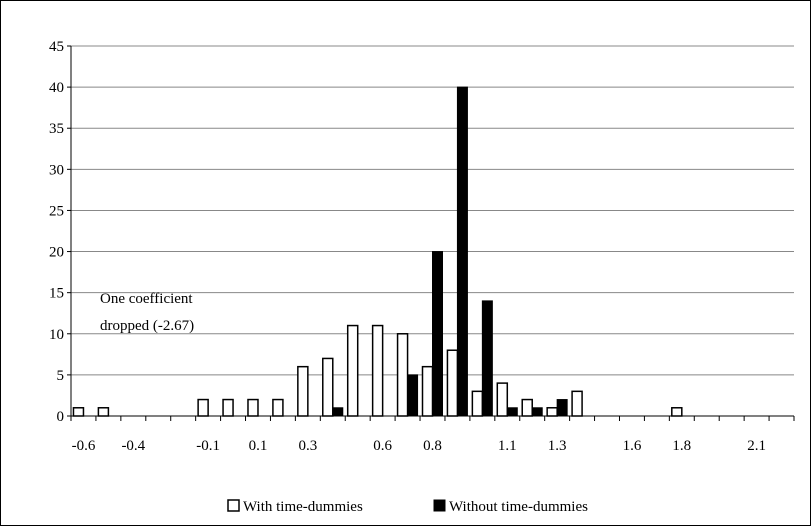 Image resolution: width=811 pixels, height=526 pixels. Describe the element at coordinates (432, 446) in the screenshot. I see `x-tick-label: 0.8` at that location.